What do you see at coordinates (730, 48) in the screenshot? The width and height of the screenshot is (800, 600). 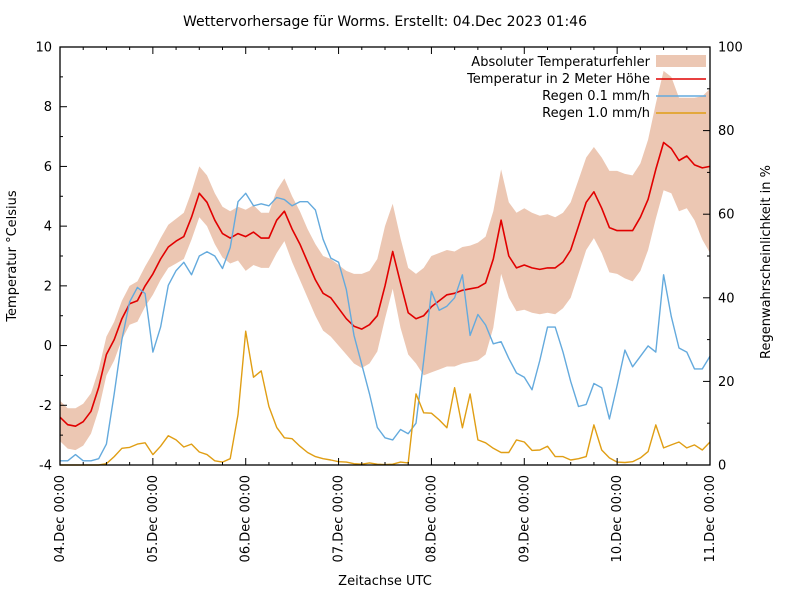 I see `y-tick-label-right: 100` at bounding box center [730, 48].